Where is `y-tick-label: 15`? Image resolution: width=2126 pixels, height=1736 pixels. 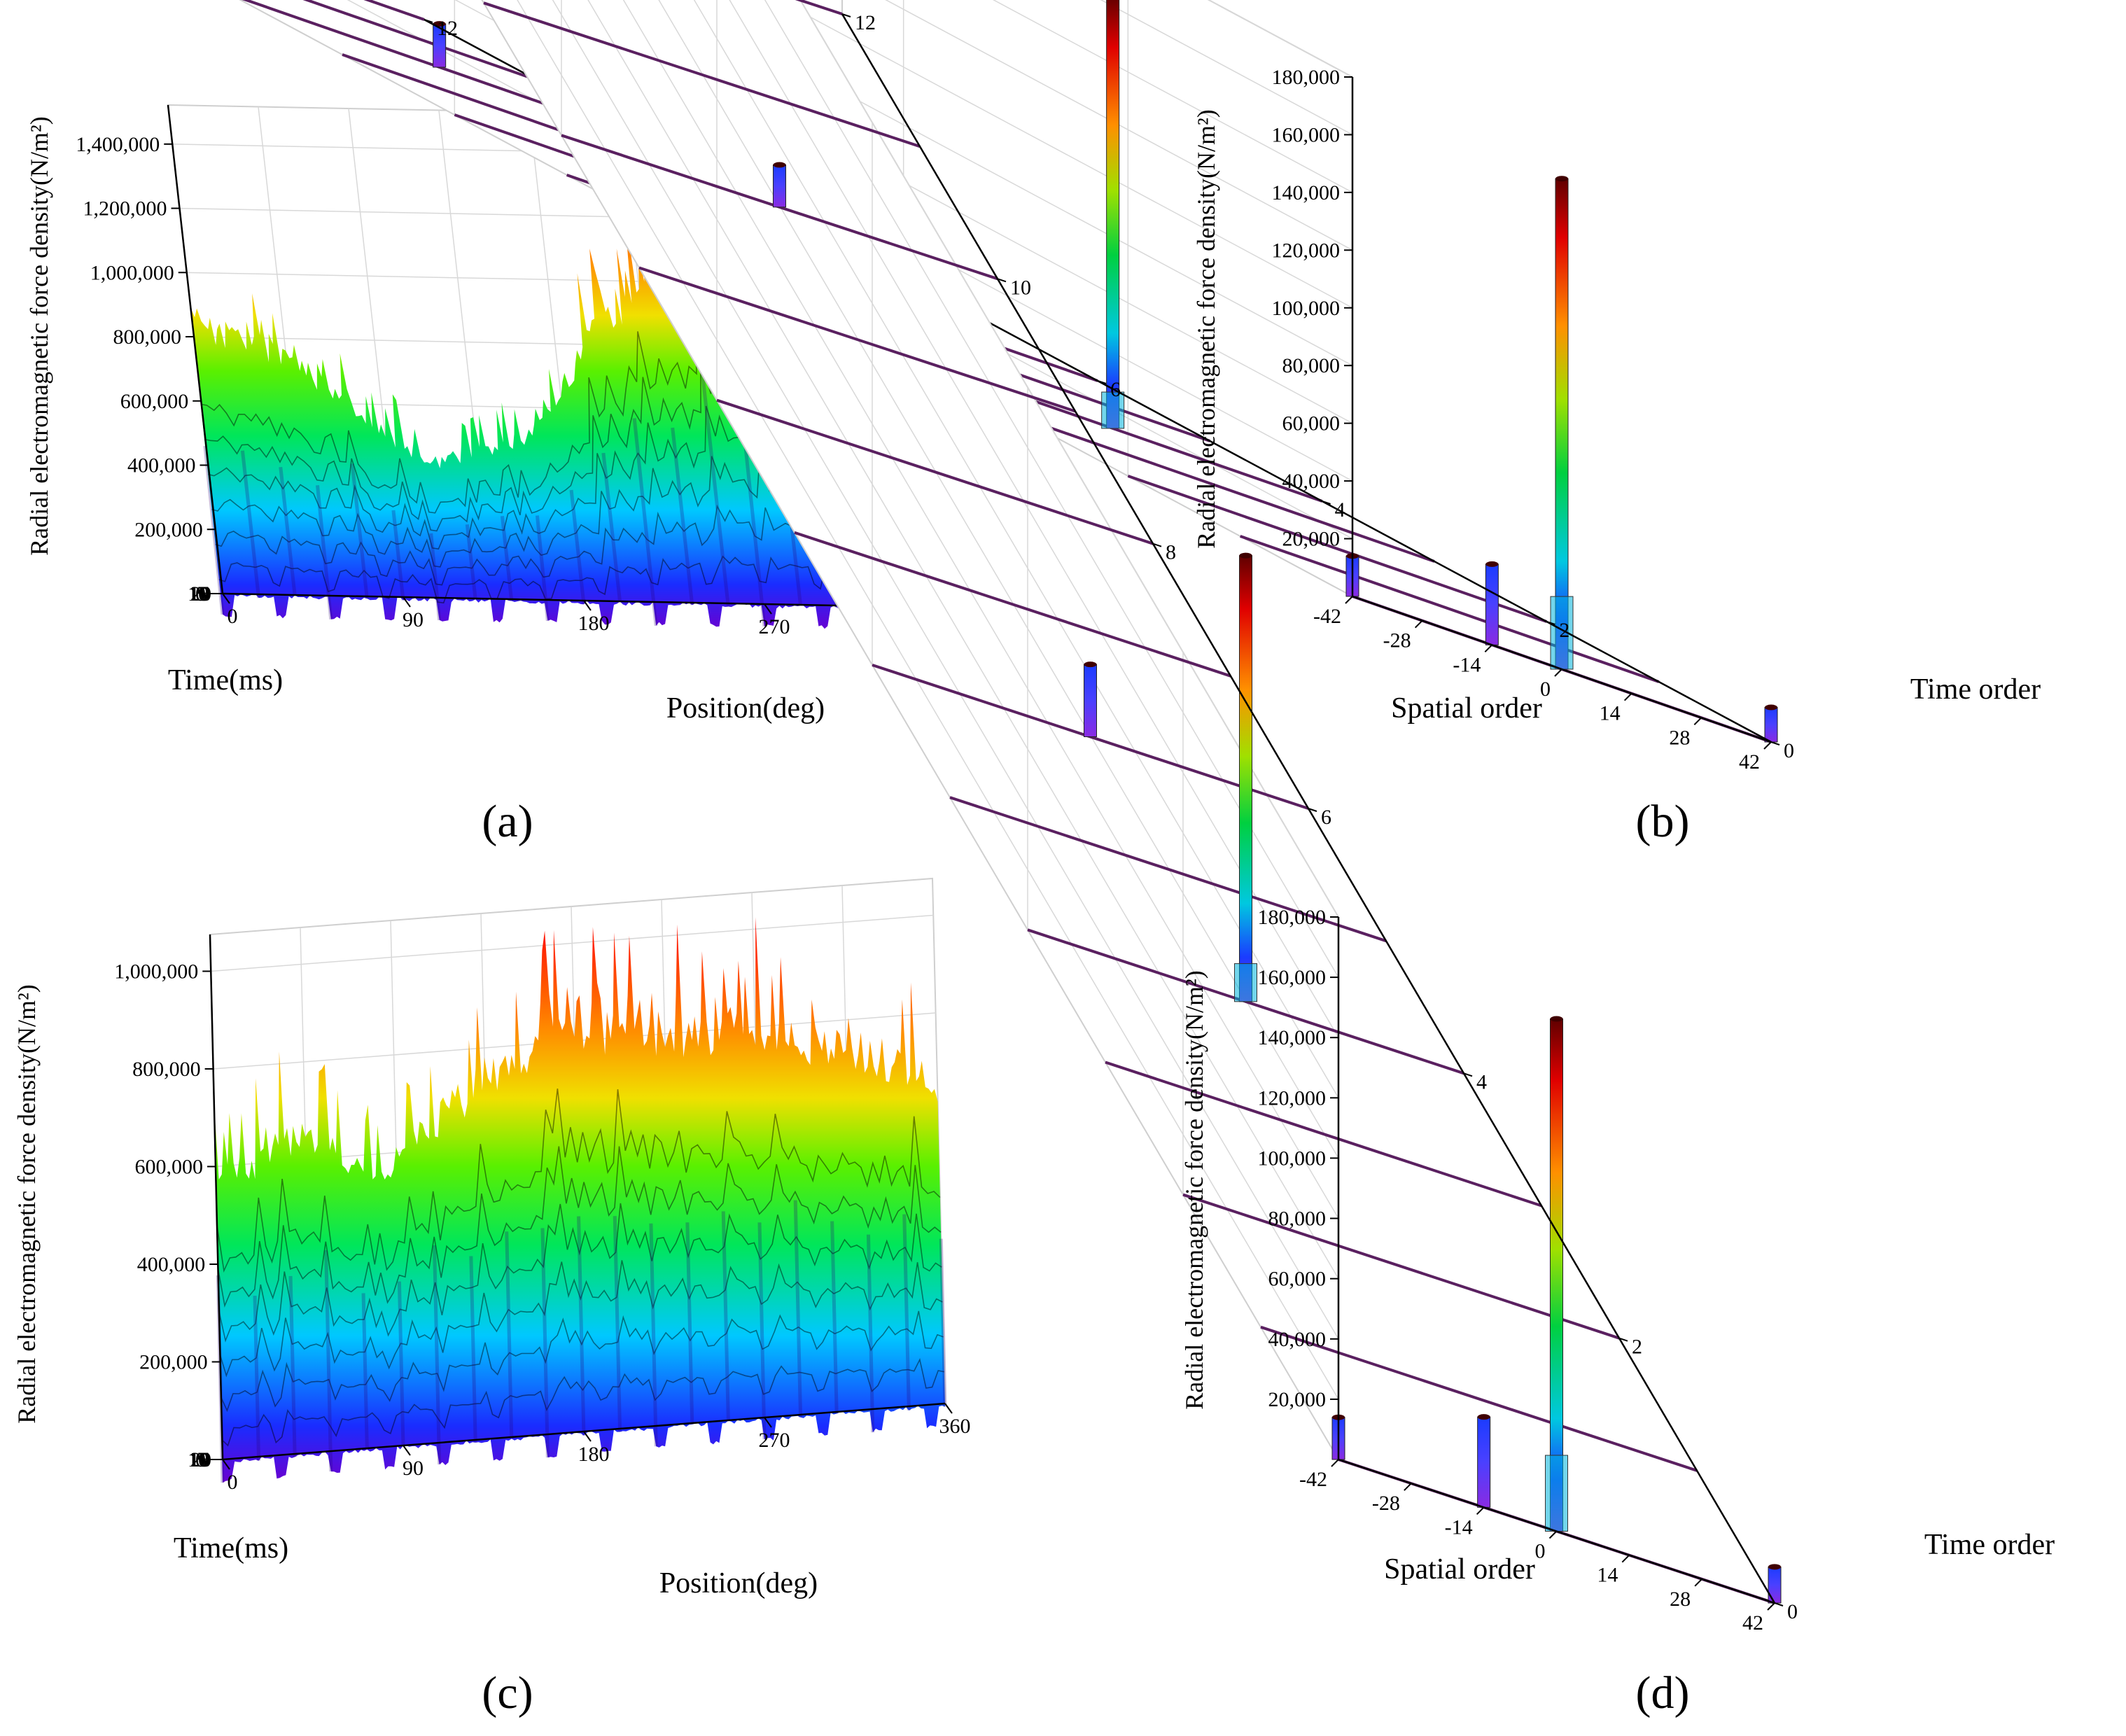 y-tick-label: 15 is located at coordinates (199, 1459).